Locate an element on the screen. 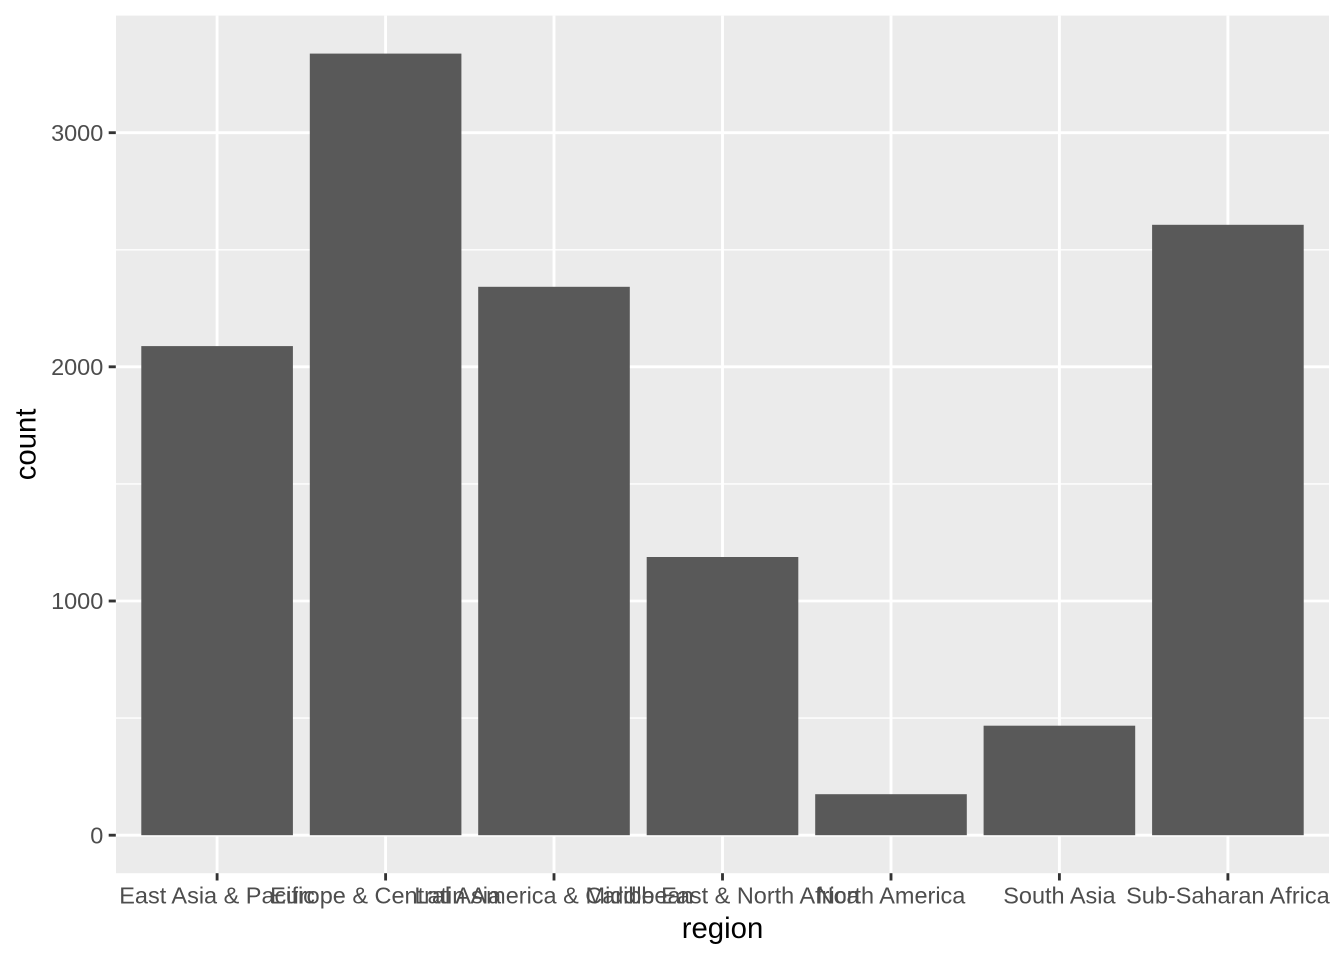 Image resolution: width=1344 pixels, height=960 pixels. svg-text: South Asia is located at coordinates (1059, 895).